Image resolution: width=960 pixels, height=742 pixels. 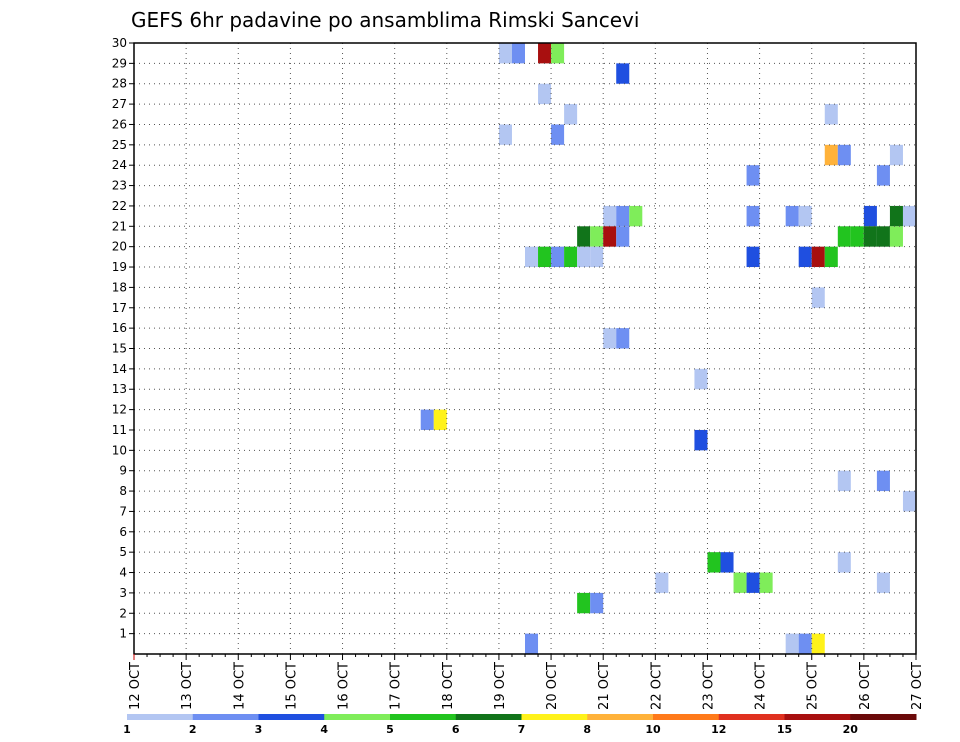 I want to click on x-tick-label: 20 OCT, so click(x=552, y=686).